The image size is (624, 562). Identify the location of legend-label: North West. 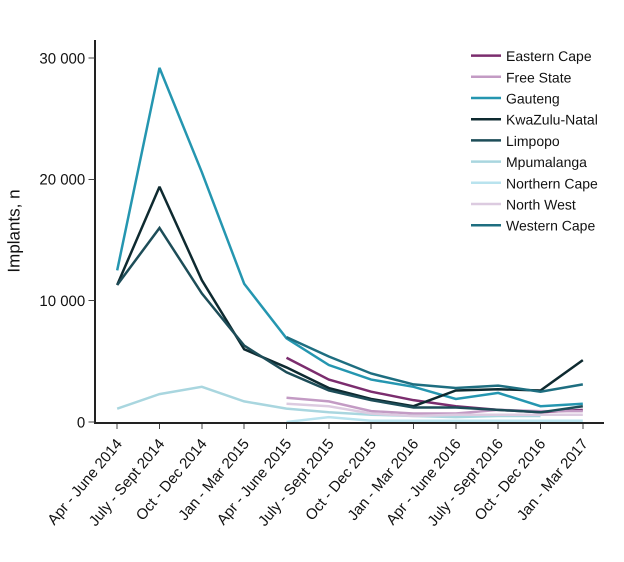
(541, 204).